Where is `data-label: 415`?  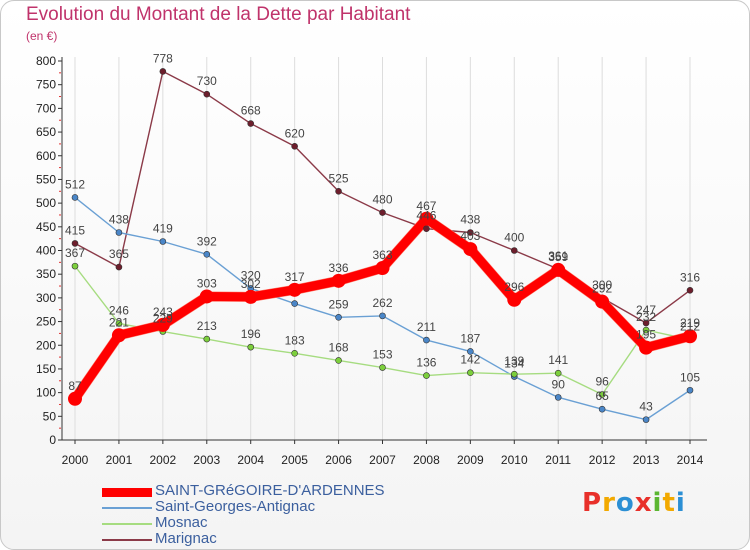
data-label: 415 is located at coordinates (75, 230).